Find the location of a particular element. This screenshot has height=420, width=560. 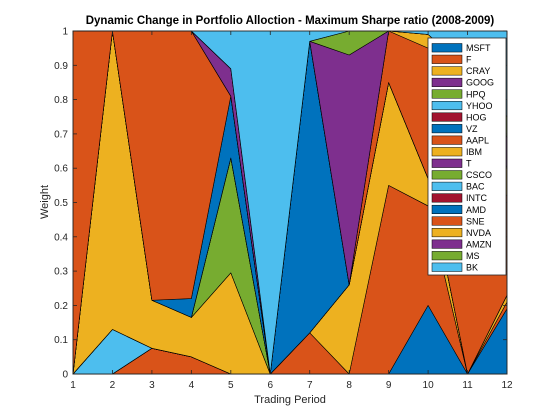

legend-label-bk: BK is located at coordinates (472, 268).